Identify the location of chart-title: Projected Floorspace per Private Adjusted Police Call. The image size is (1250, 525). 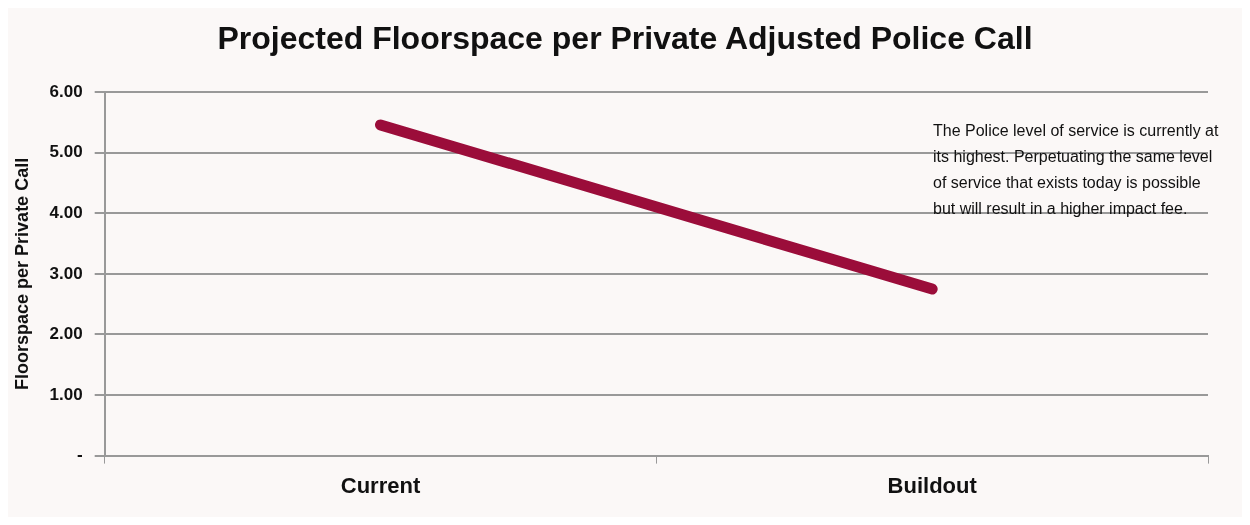
(625, 38).